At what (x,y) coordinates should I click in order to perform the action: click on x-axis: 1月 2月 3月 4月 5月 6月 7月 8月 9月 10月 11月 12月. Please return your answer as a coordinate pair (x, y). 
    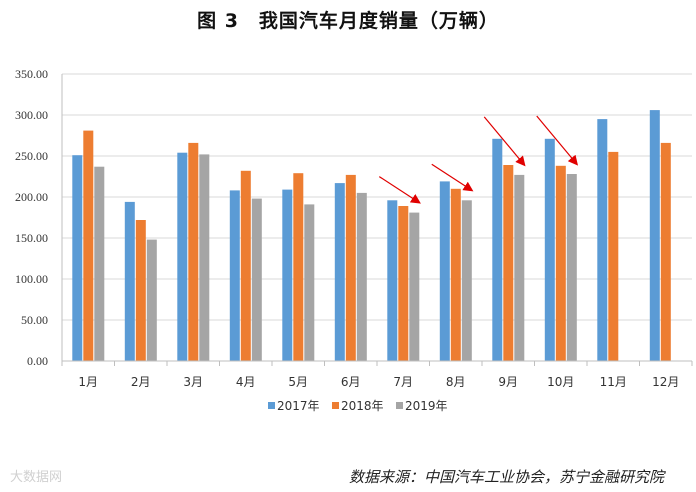
    Looking at the image, I should click on (377, 374).